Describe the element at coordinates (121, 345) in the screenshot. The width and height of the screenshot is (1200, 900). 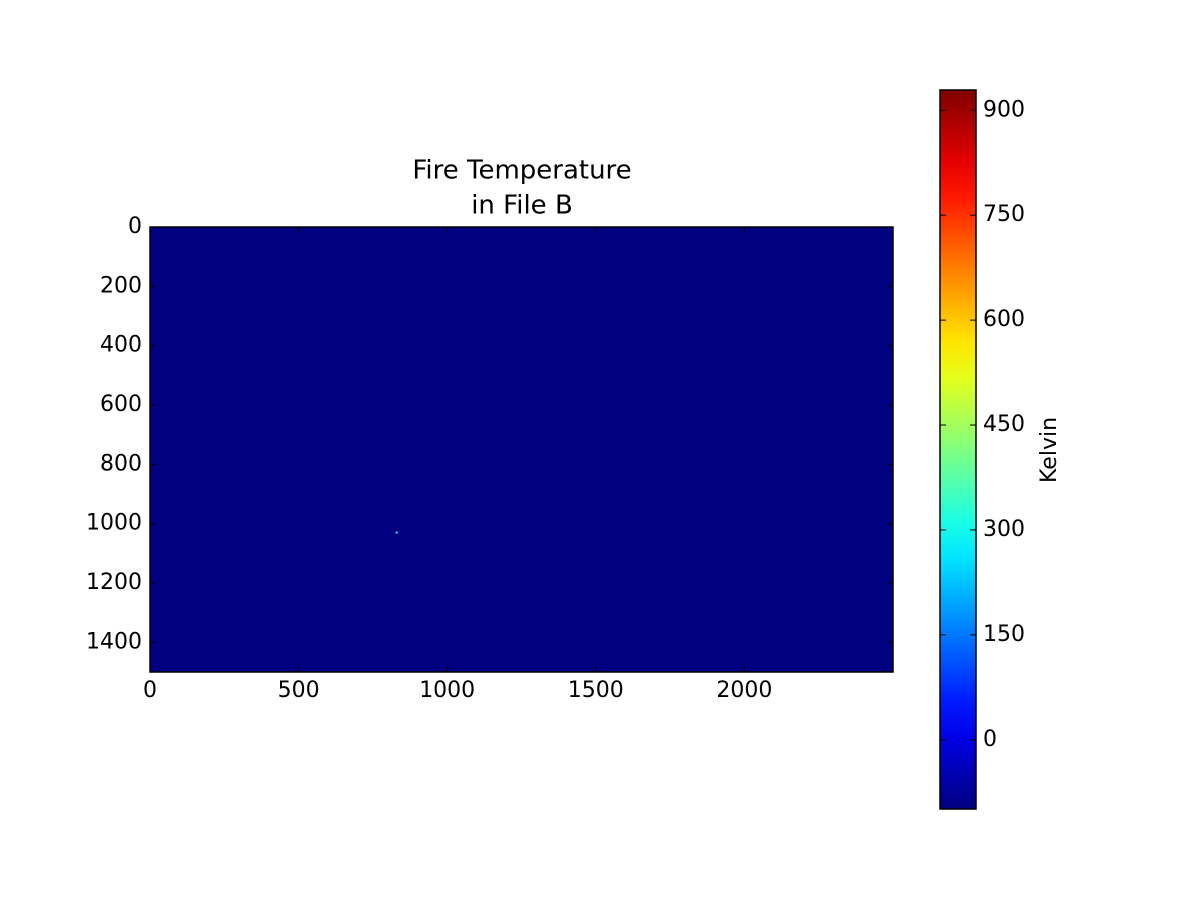
I see `y-tick-label: 400` at that location.